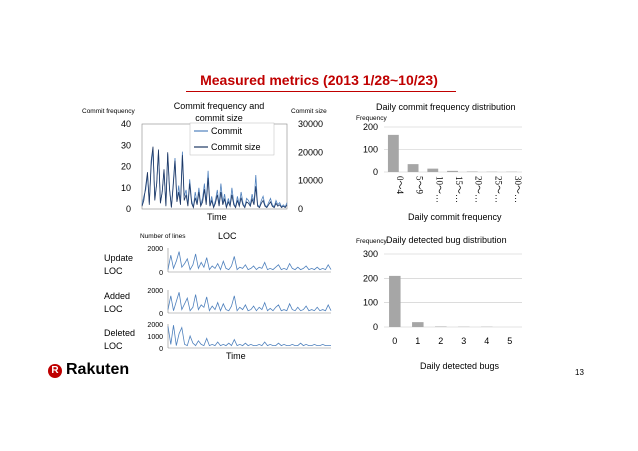 The height and width of the screenshot is (451, 638). Describe the element at coordinates (161, 314) in the screenshot. I see `c3-ytick-added-0: 0` at that location.